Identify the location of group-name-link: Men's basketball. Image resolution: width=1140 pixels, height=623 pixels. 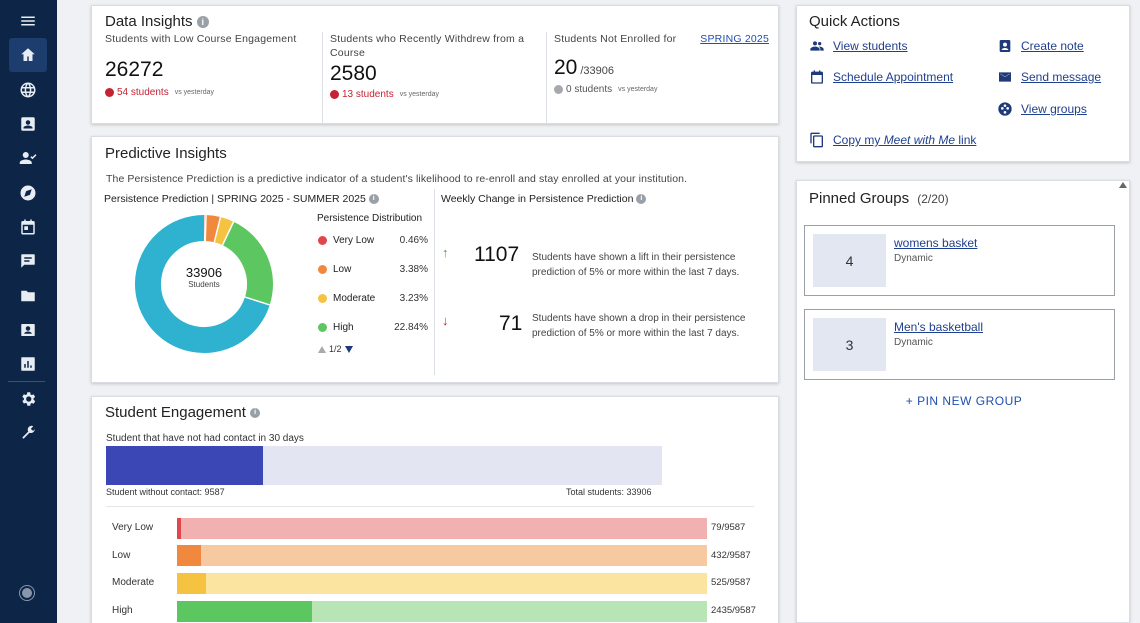
(939, 327).